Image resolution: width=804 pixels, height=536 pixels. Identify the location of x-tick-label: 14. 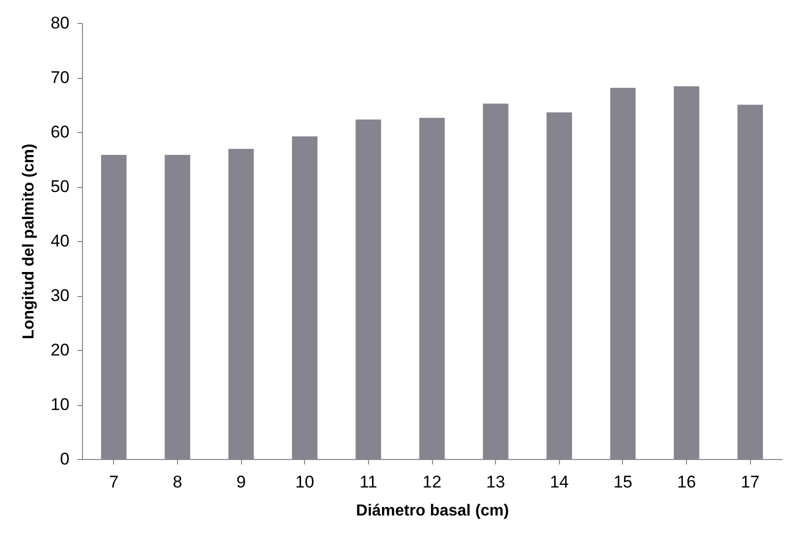
(559, 482).